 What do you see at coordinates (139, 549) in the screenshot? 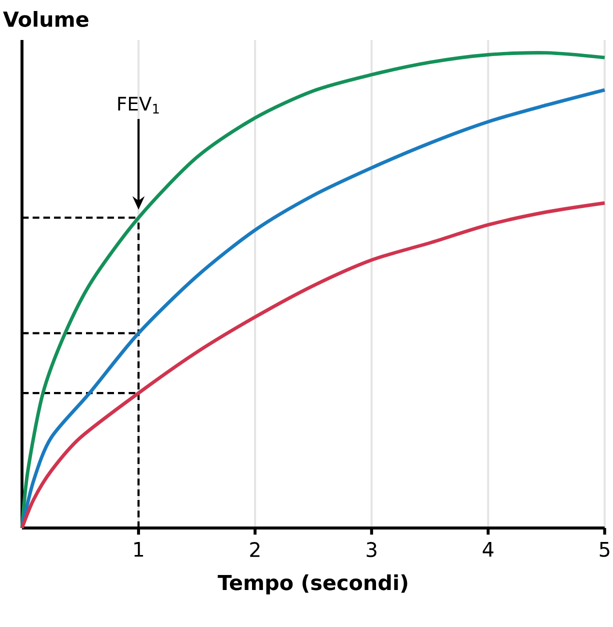
I see `x-tick-label: 1` at bounding box center [139, 549].